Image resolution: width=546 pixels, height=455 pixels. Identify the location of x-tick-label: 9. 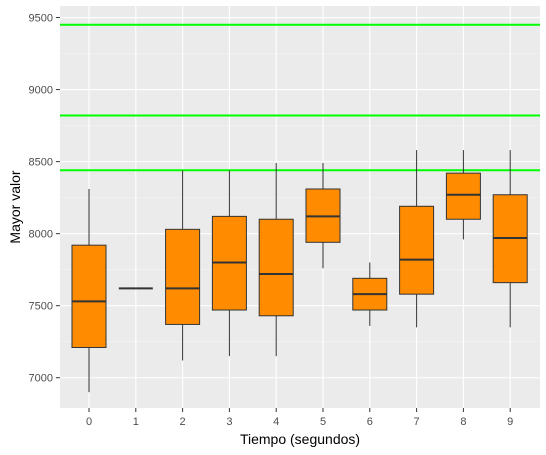
(510, 422).